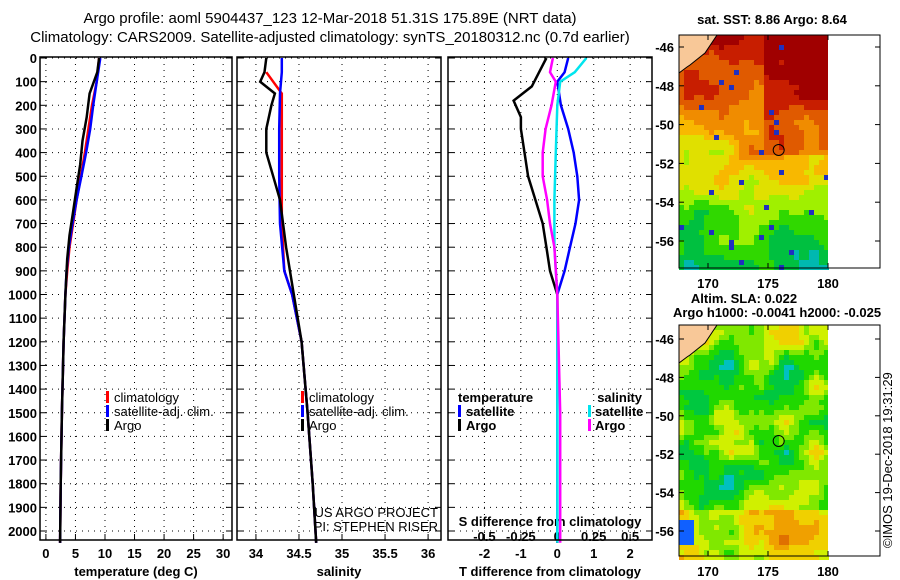 The width and height of the screenshot is (900, 580). I want to click on map-frame, so click(779, 440).